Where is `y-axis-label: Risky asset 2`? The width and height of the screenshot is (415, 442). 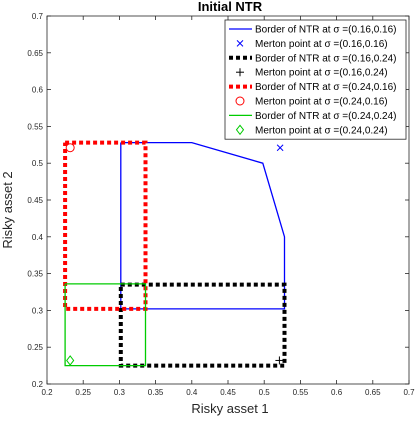 y-axis-label: Risky asset 2 is located at coordinates (7, 209).